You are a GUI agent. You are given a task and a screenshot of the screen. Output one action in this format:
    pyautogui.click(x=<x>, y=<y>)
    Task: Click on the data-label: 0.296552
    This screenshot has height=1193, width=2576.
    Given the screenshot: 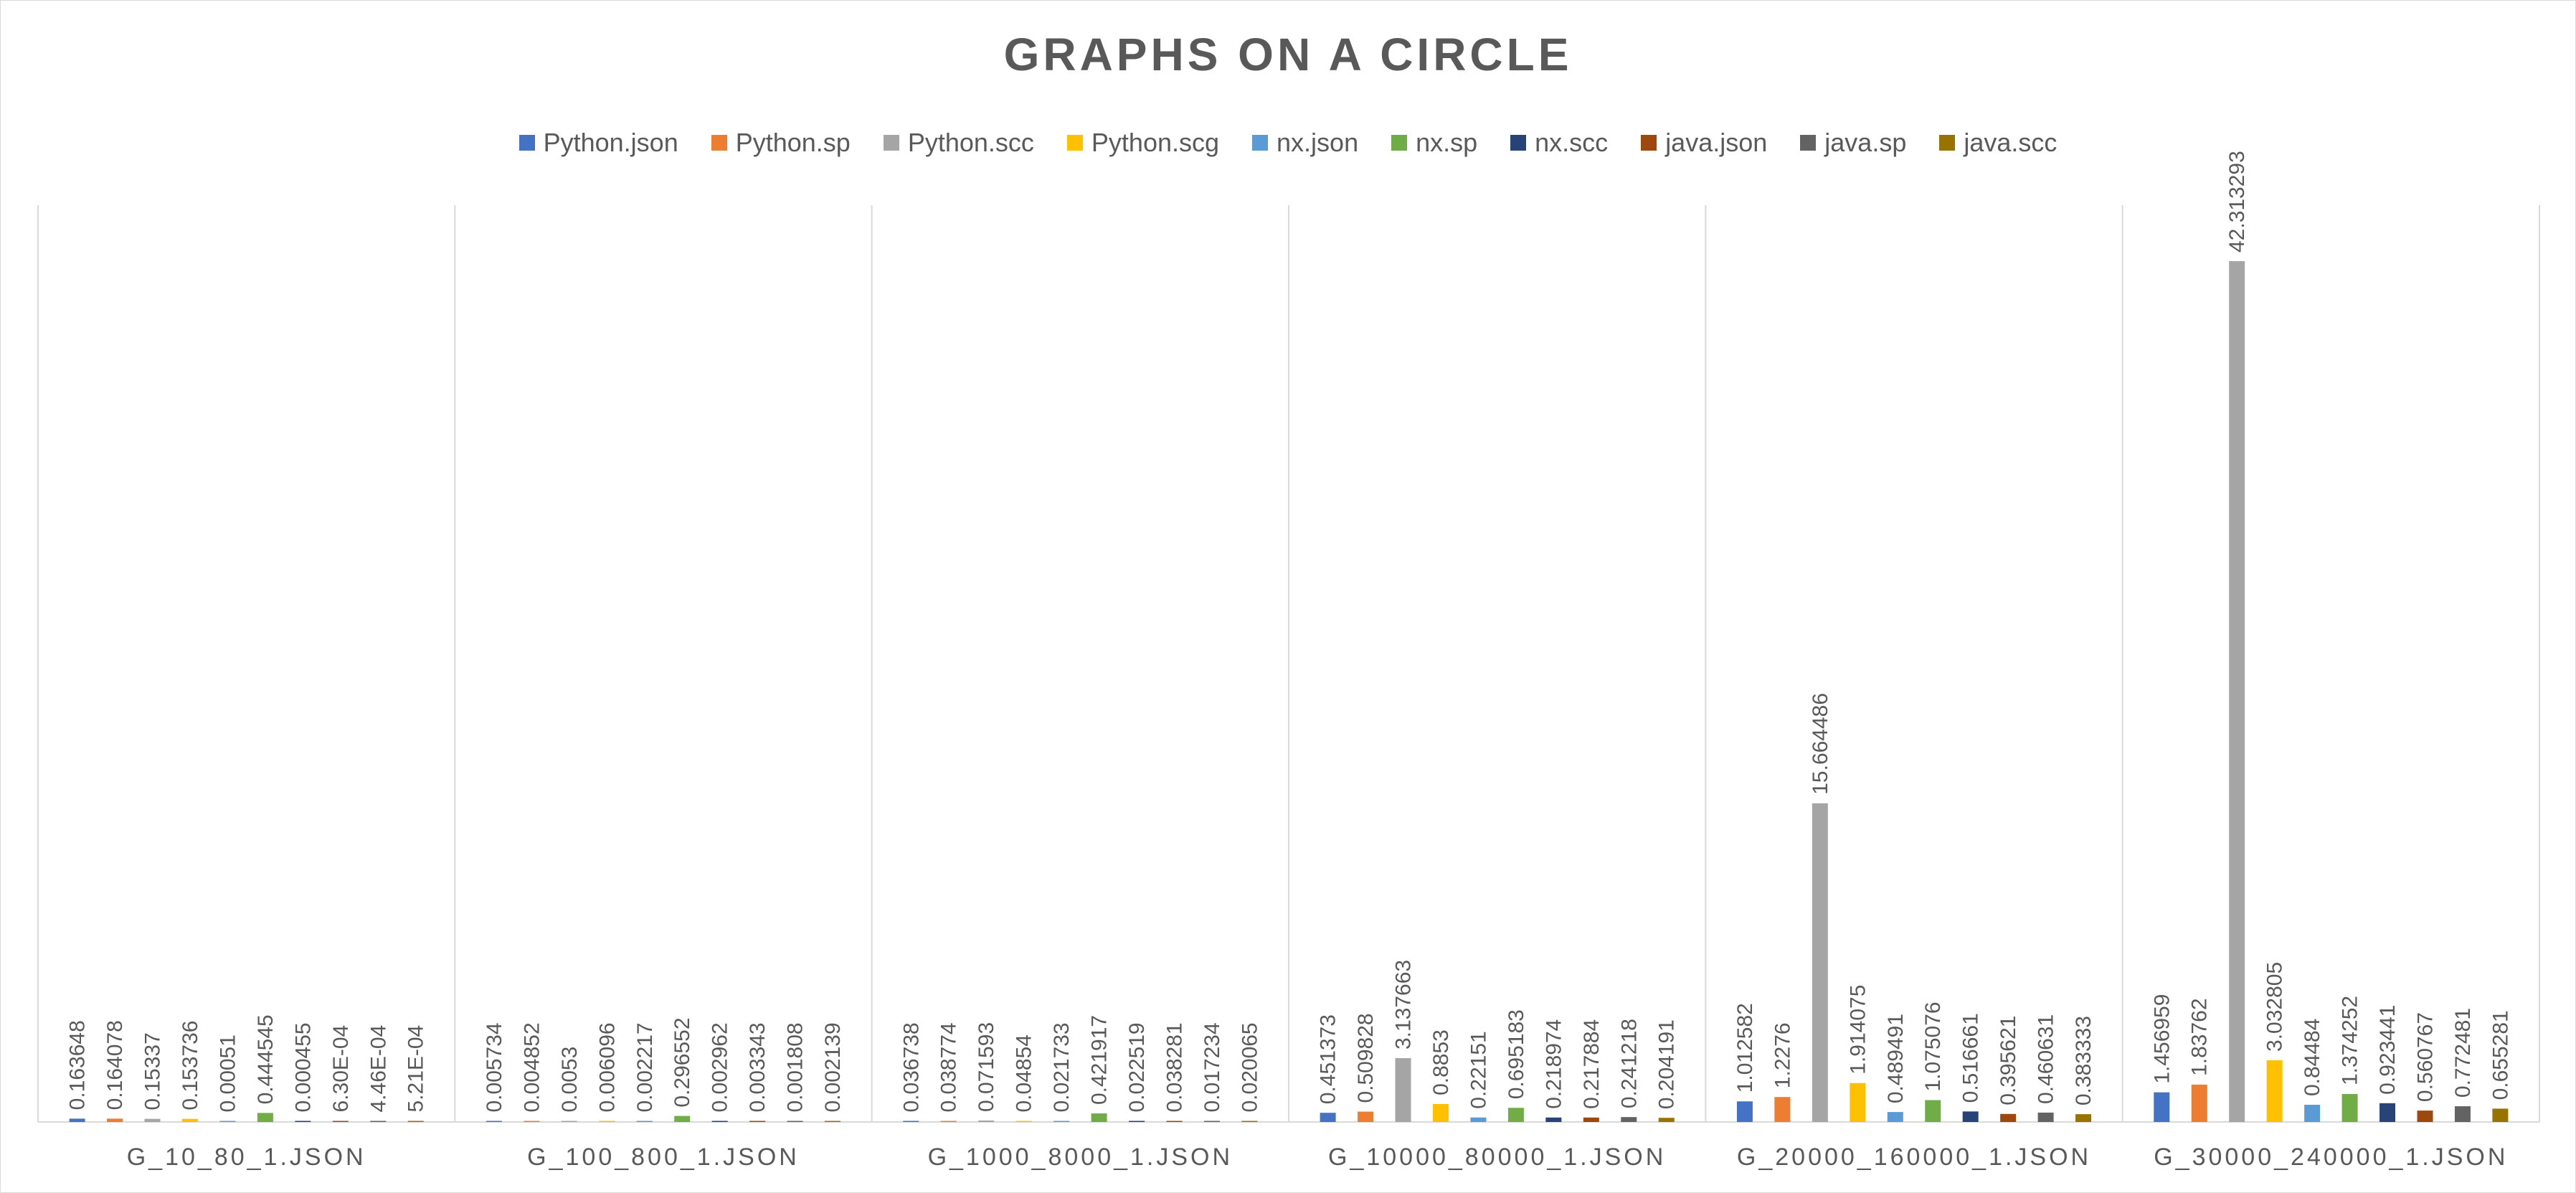 What is the action you would take?
    pyautogui.click(x=682, y=1062)
    